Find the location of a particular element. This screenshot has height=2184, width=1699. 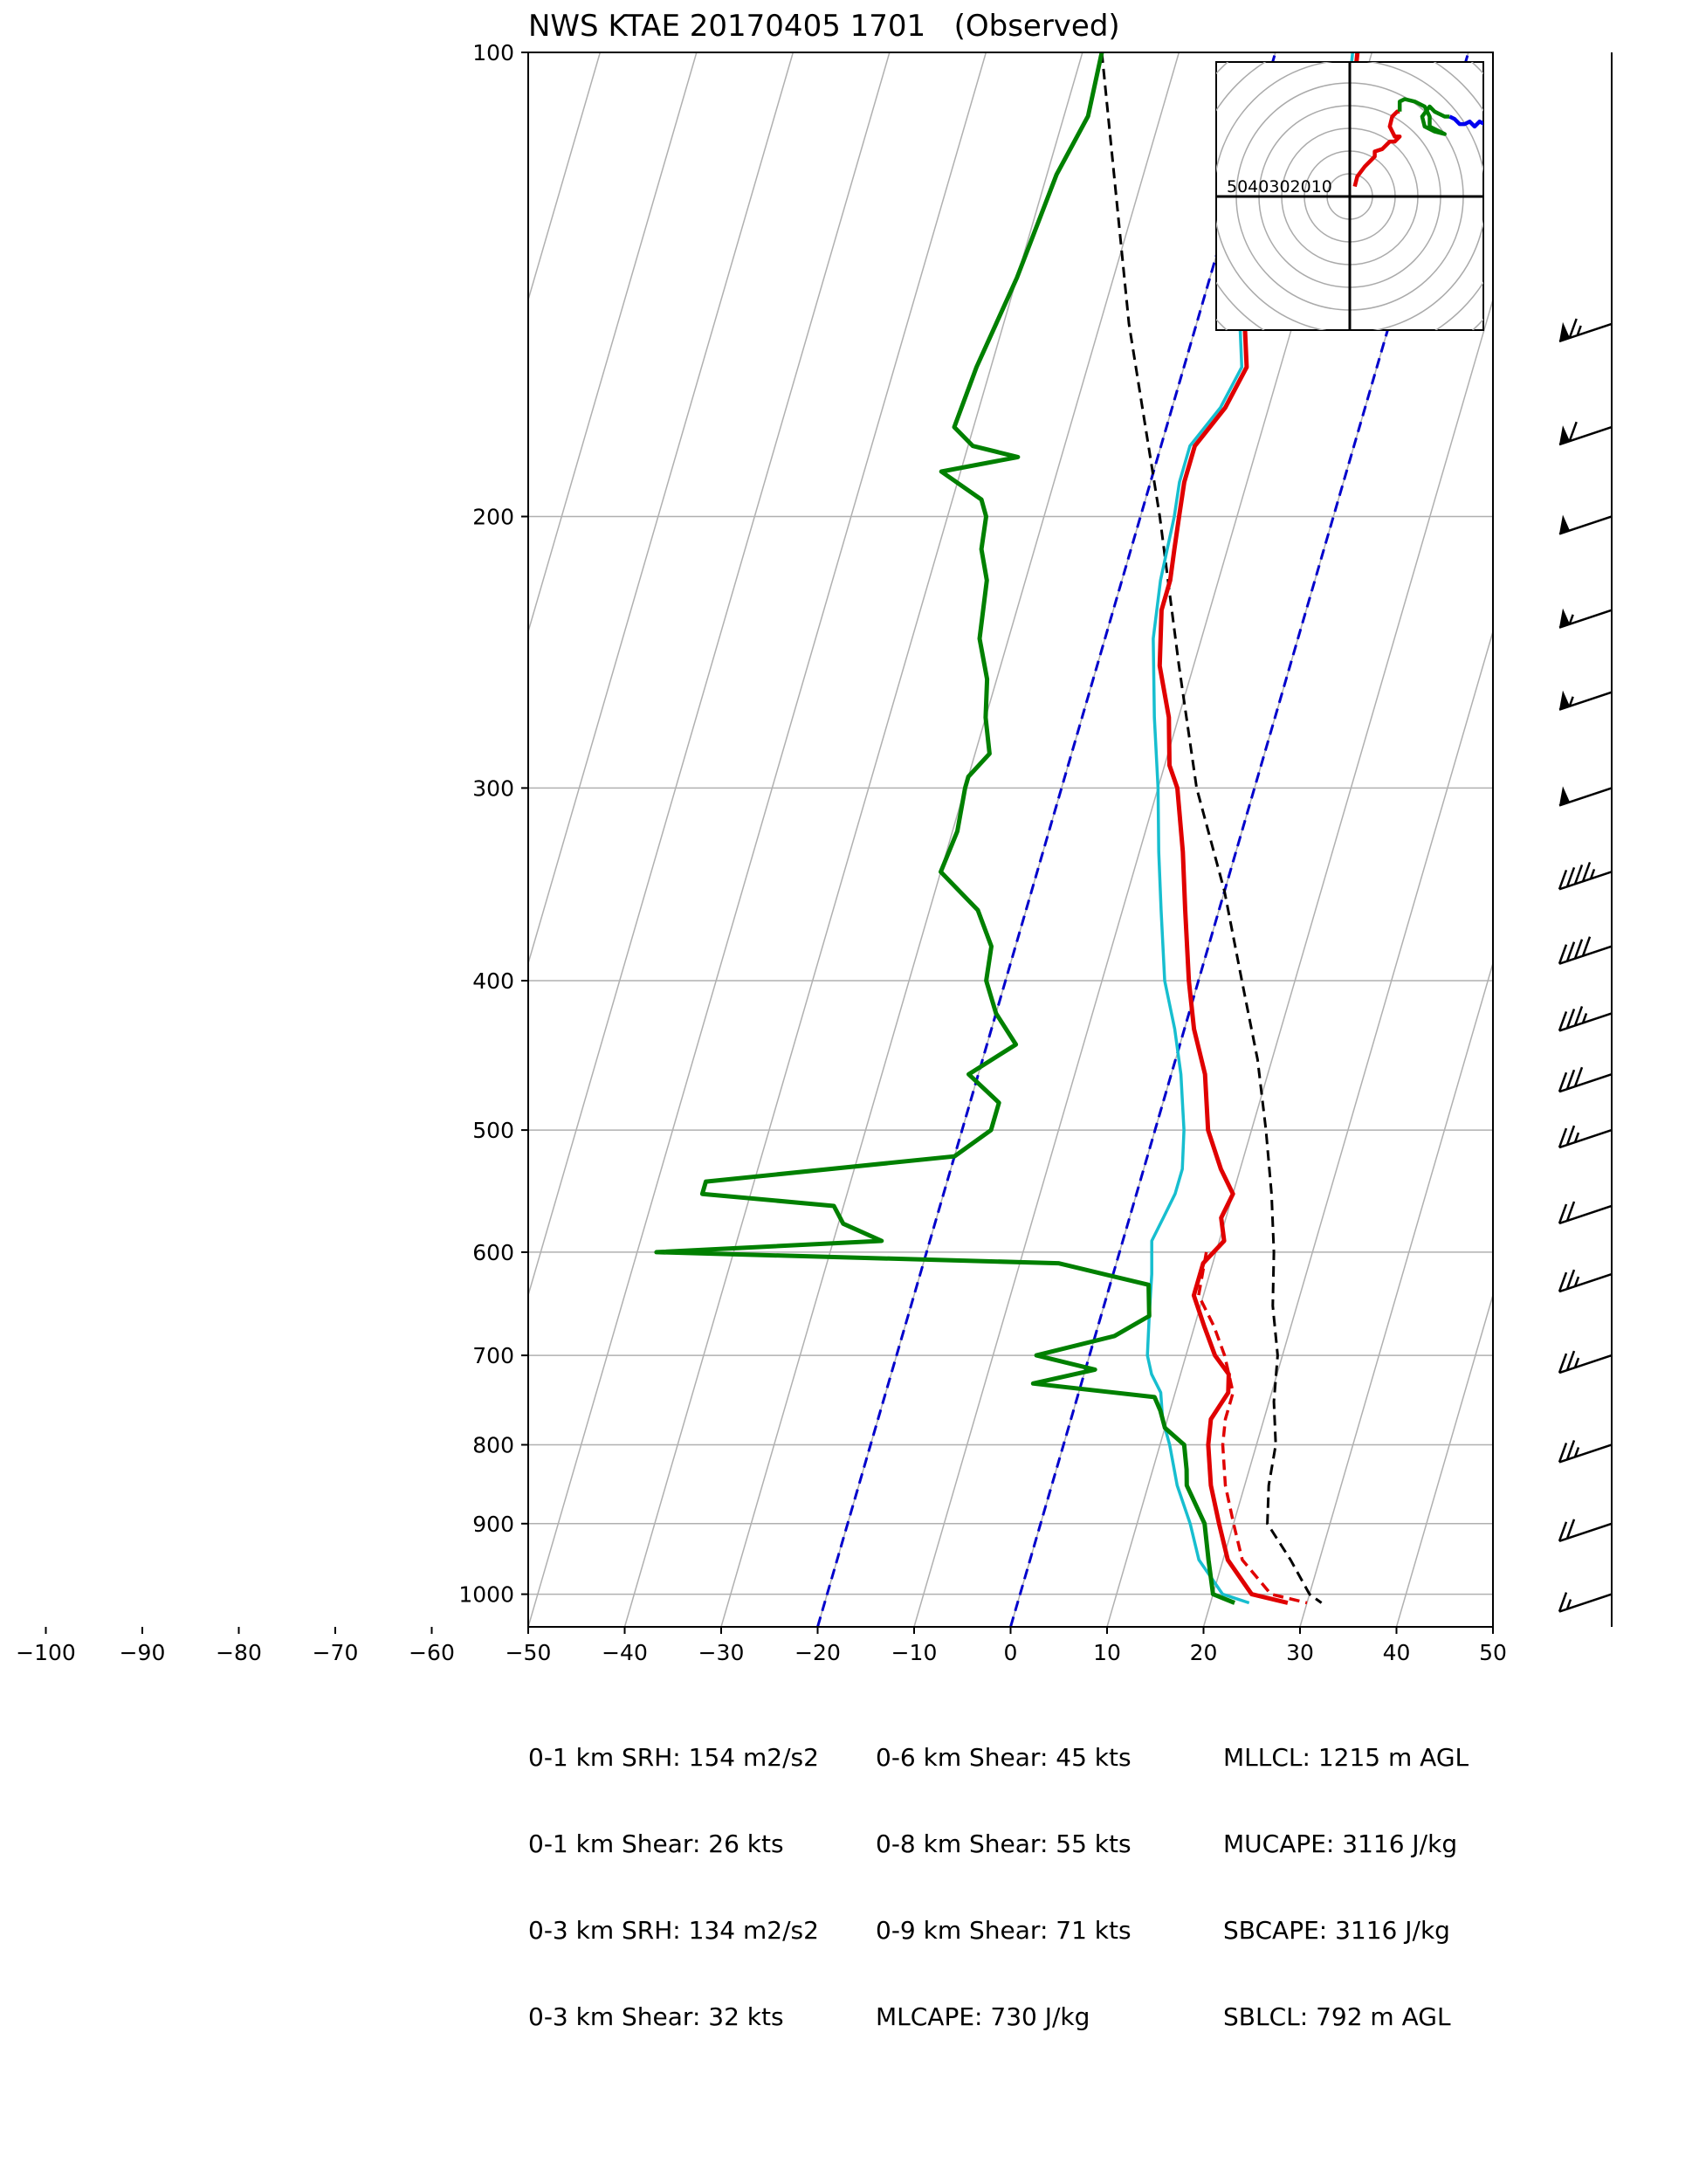

chart-title: NWS KTAE 20170405 1701 (Observed) is located at coordinates (824, 26).